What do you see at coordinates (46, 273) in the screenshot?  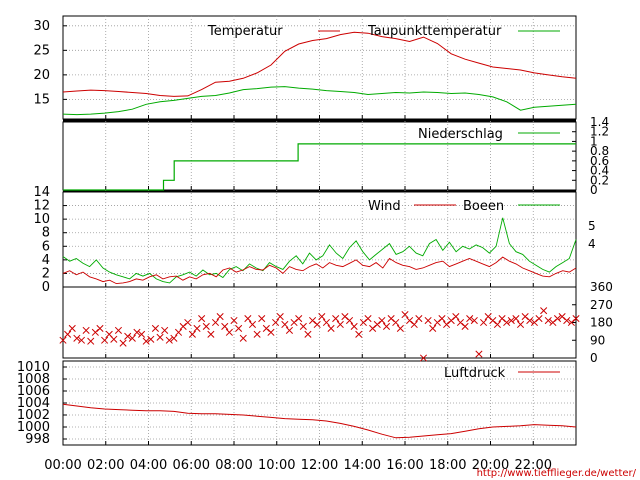 I see `y-tick-label: 2` at bounding box center [46, 273].